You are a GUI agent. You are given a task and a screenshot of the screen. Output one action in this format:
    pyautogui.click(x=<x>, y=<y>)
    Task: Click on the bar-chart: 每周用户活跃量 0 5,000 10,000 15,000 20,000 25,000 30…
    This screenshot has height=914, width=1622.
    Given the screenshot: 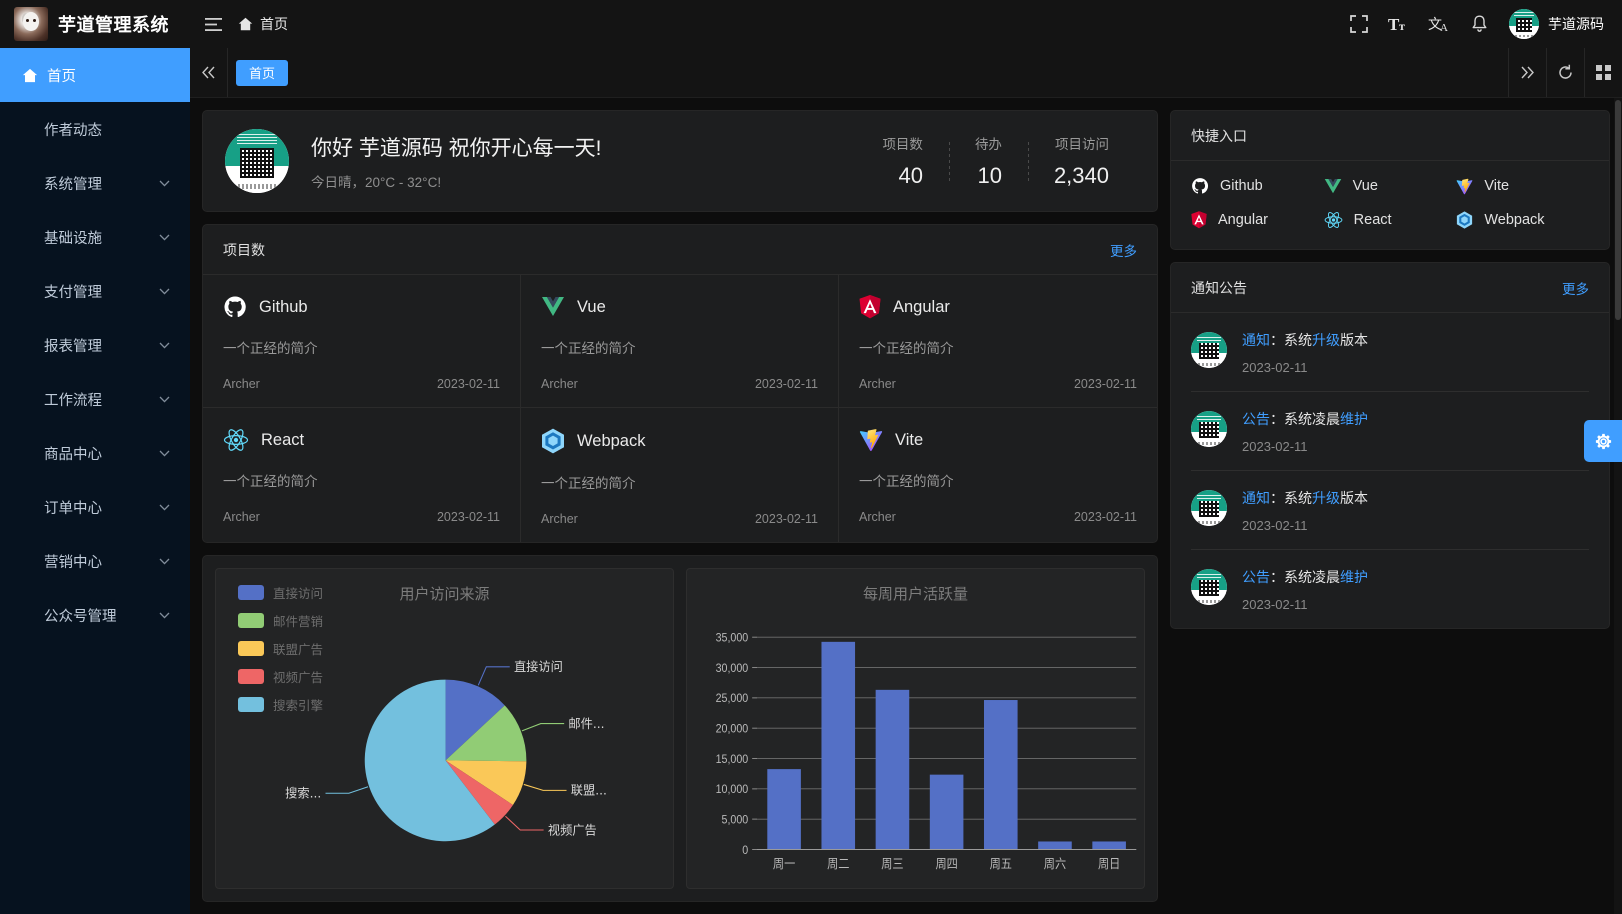 What is the action you would take?
    pyautogui.click(x=915, y=728)
    